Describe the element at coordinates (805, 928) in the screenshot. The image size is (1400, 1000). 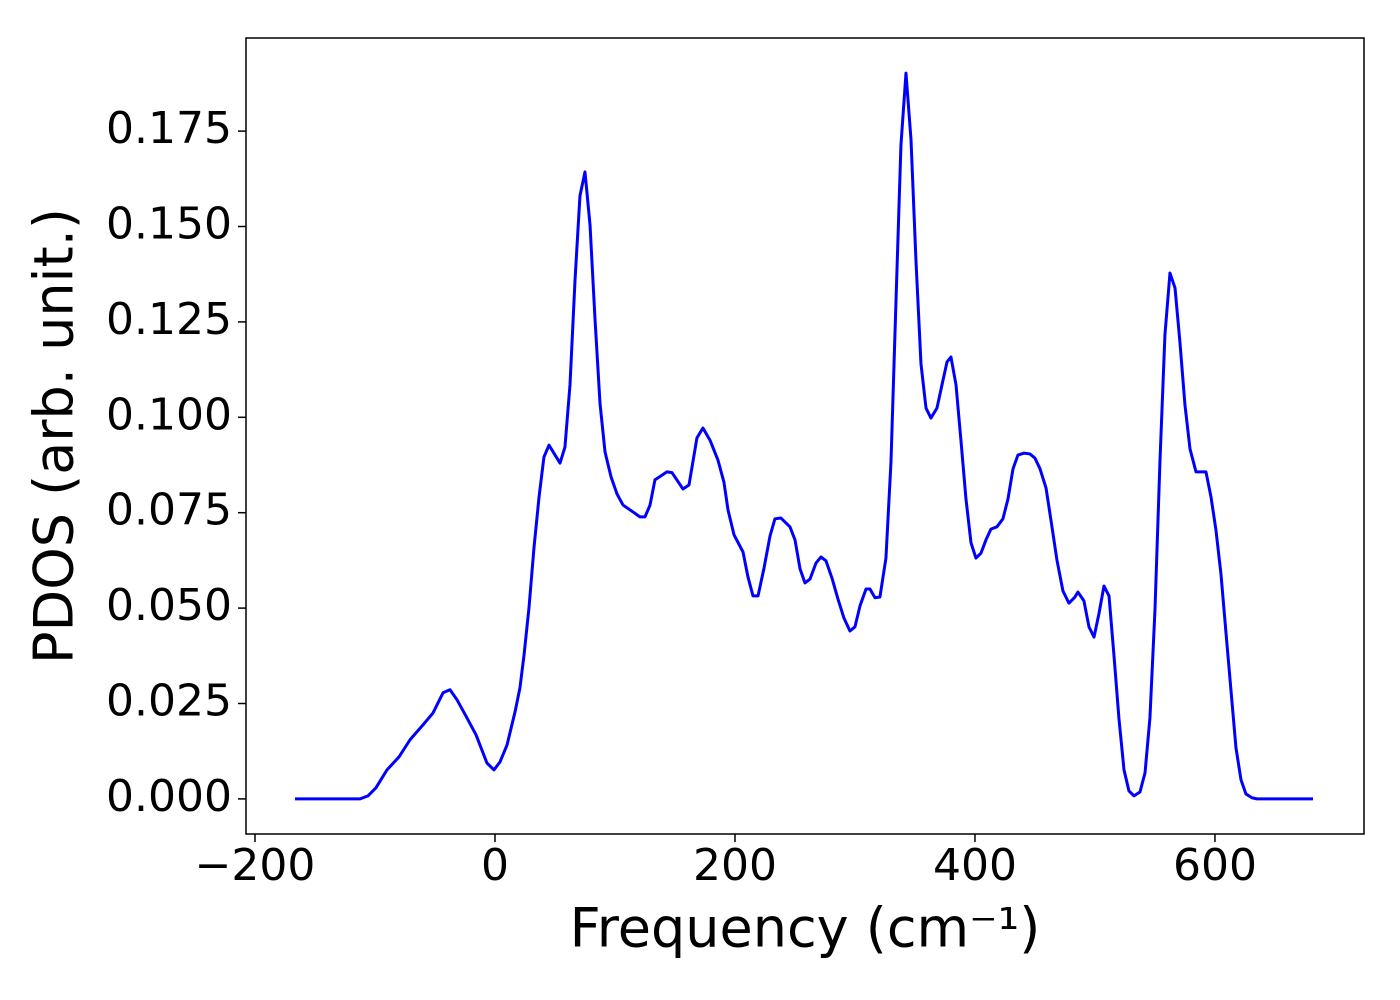
I see `x-axis-label: Frequency (cm⁻¹)` at that location.